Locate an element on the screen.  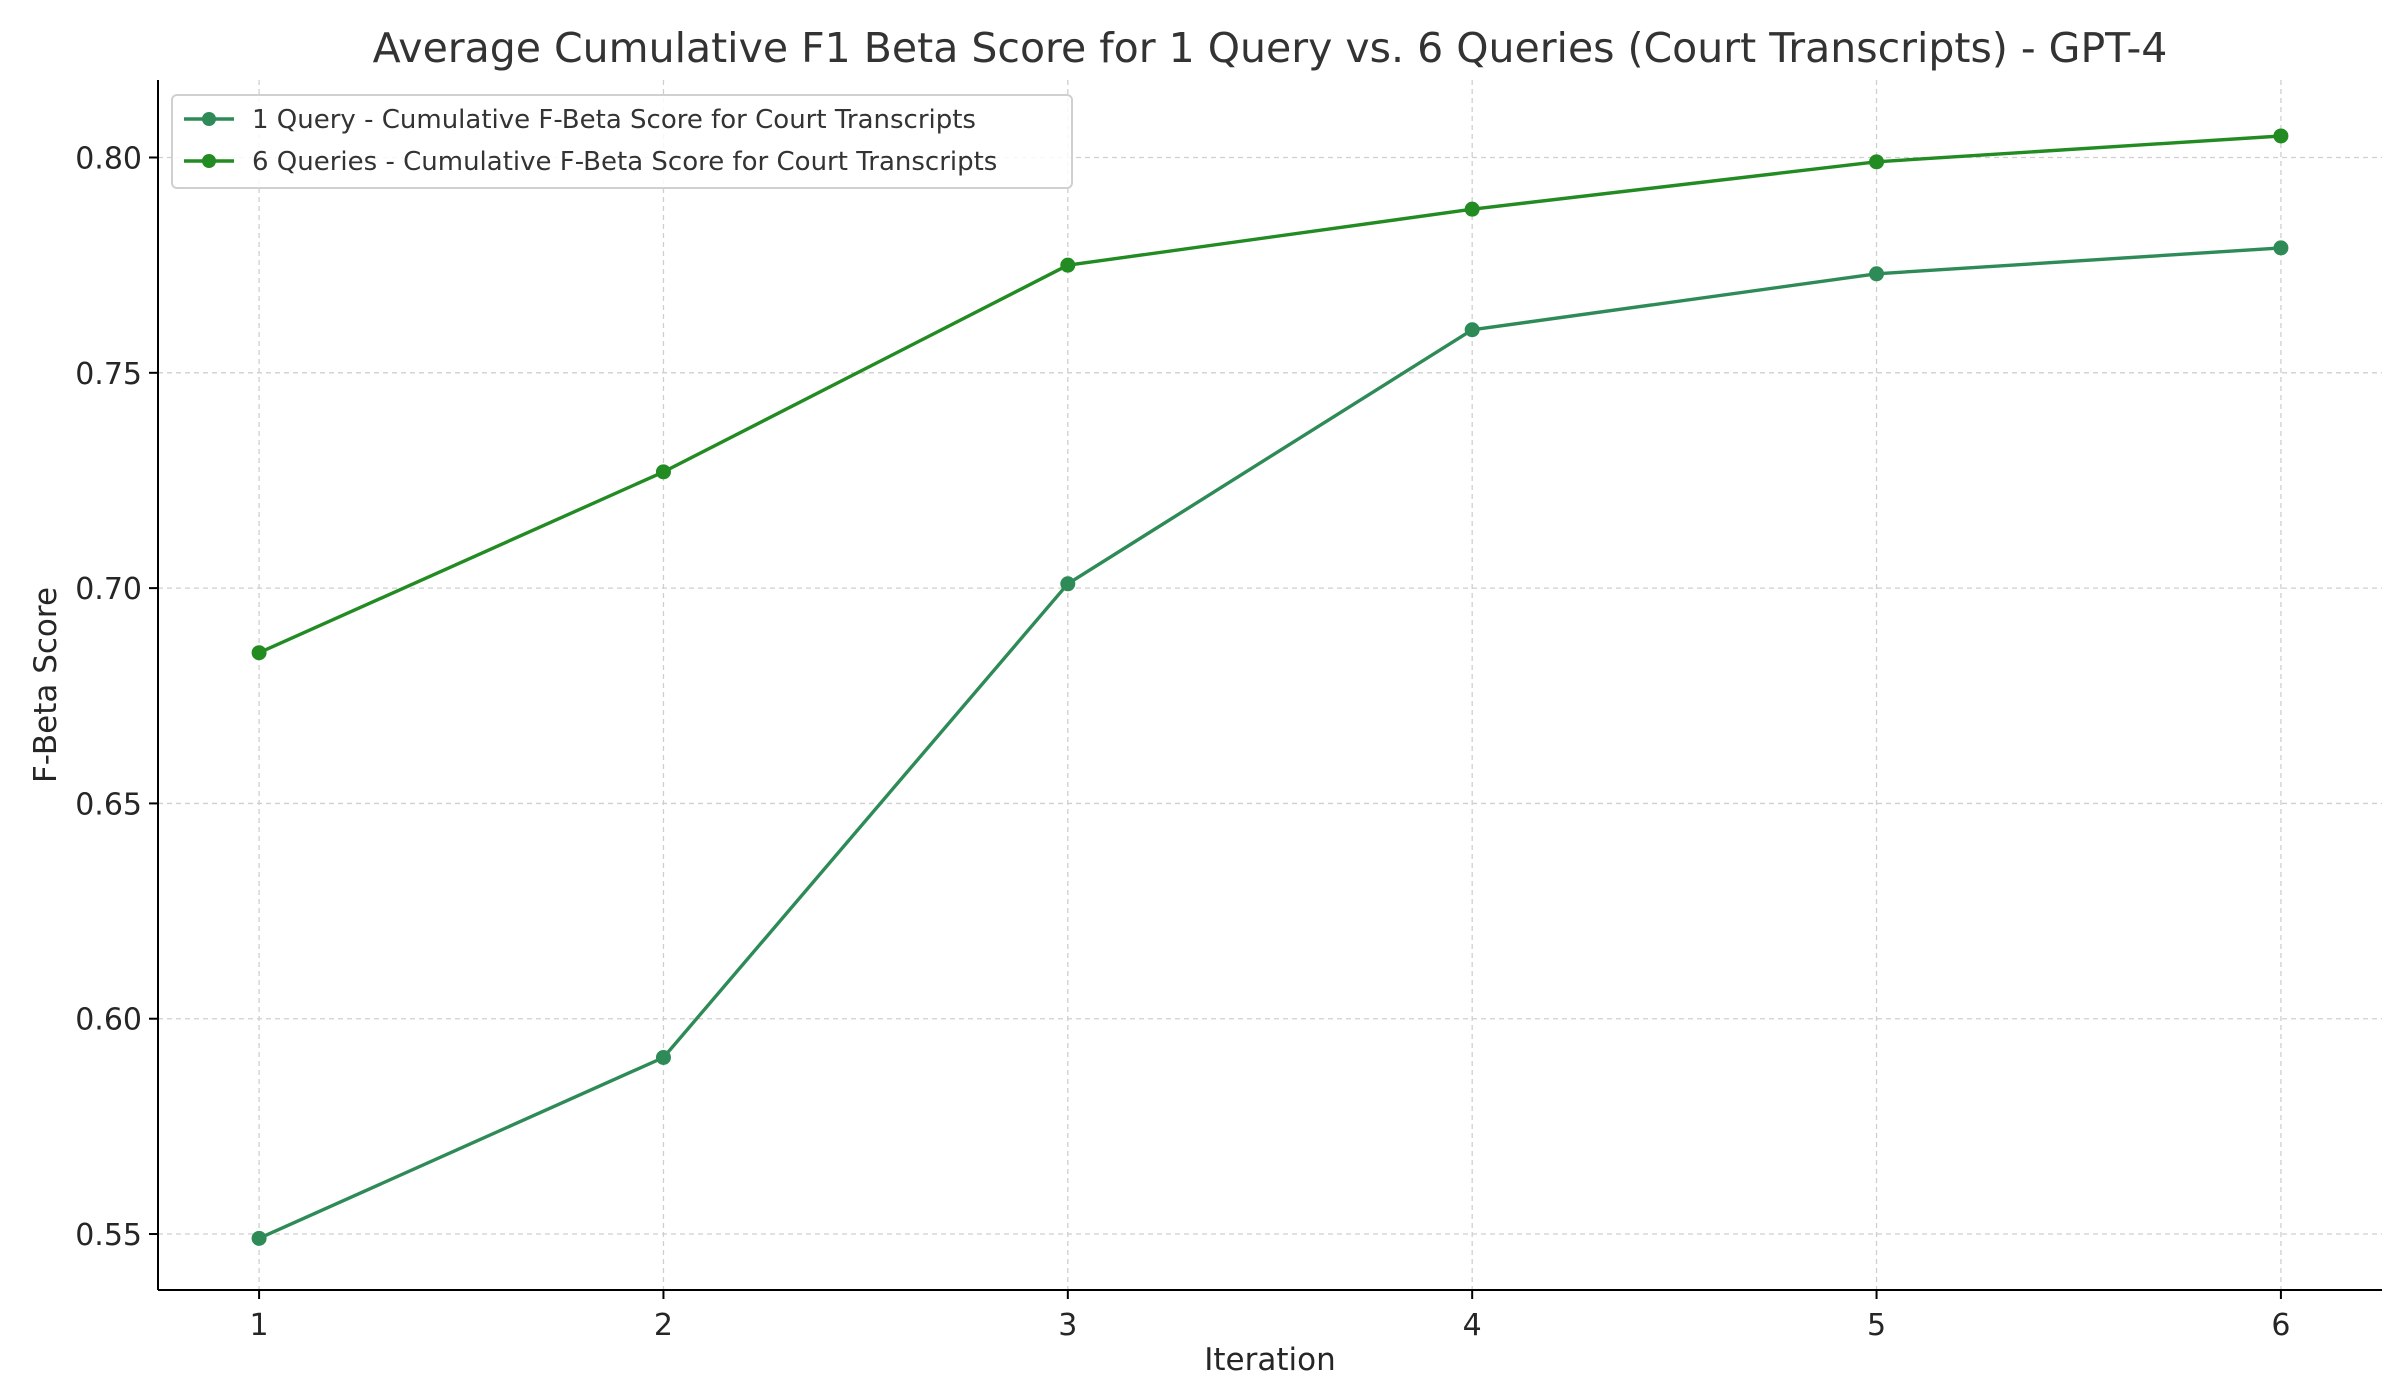
y-tick-label-1: 0.55 is located at coordinates (108, 1235).